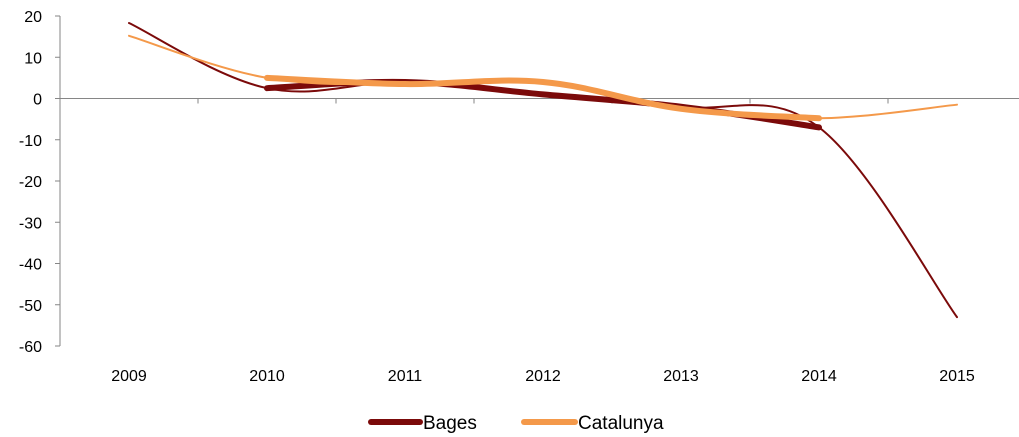 The height and width of the screenshot is (437, 1019). I want to click on legend: Bages Catalunya, so click(516, 423).